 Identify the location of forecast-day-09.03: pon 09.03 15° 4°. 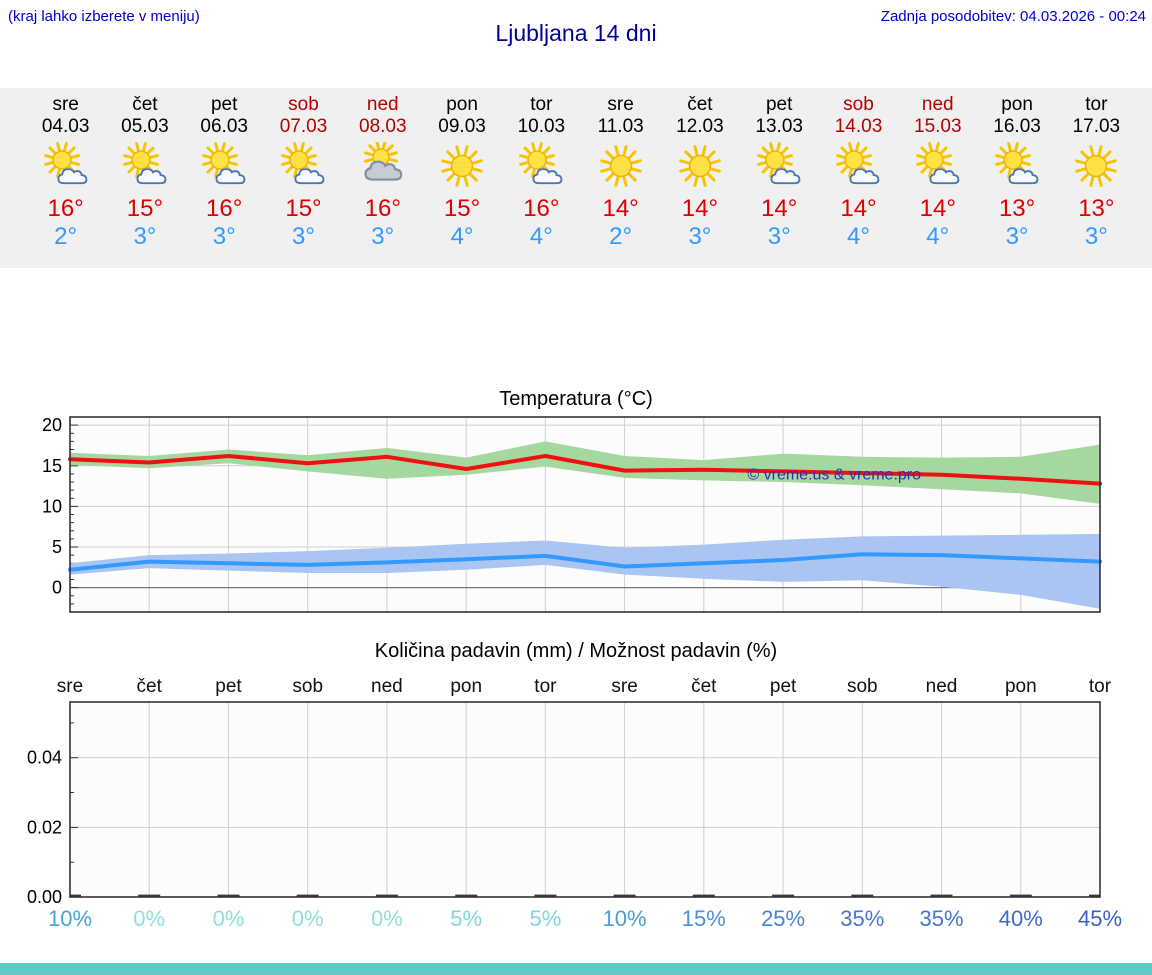
(461, 181).